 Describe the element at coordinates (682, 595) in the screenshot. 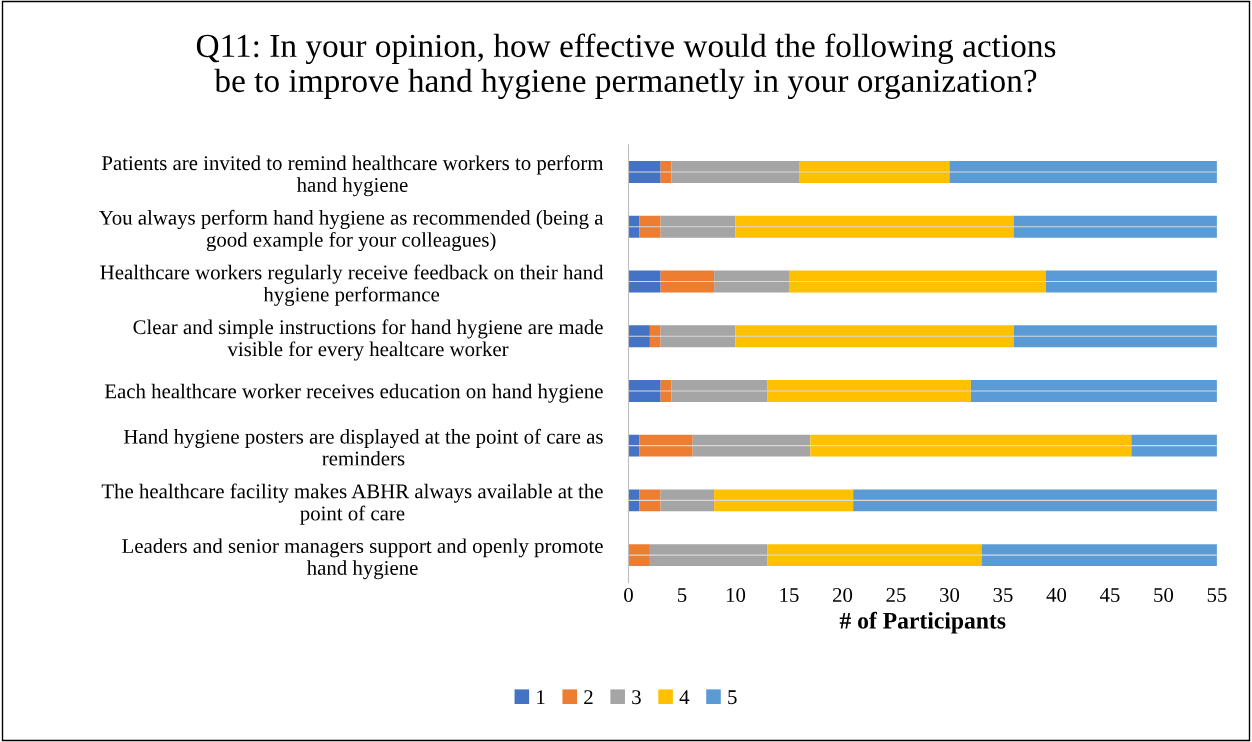

I see `x-tick-label: 5` at that location.